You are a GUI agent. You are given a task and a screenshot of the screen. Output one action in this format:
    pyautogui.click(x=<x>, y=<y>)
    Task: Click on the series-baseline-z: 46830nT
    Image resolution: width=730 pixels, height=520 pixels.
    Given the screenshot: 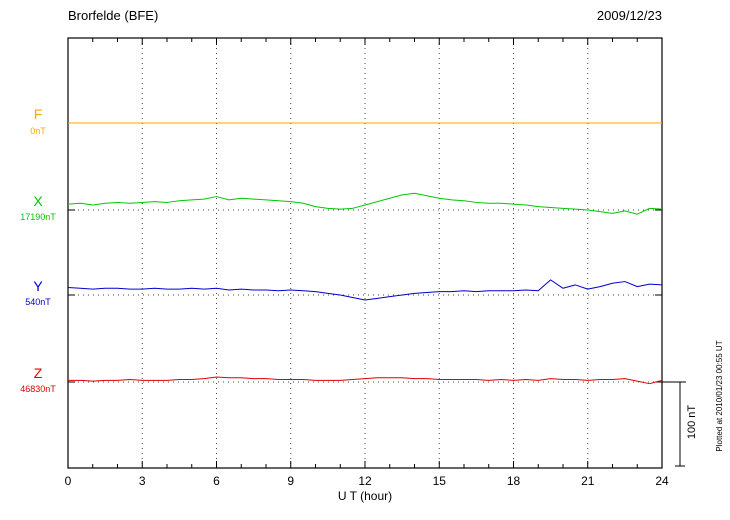 What is the action you would take?
    pyautogui.click(x=38, y=389)
    